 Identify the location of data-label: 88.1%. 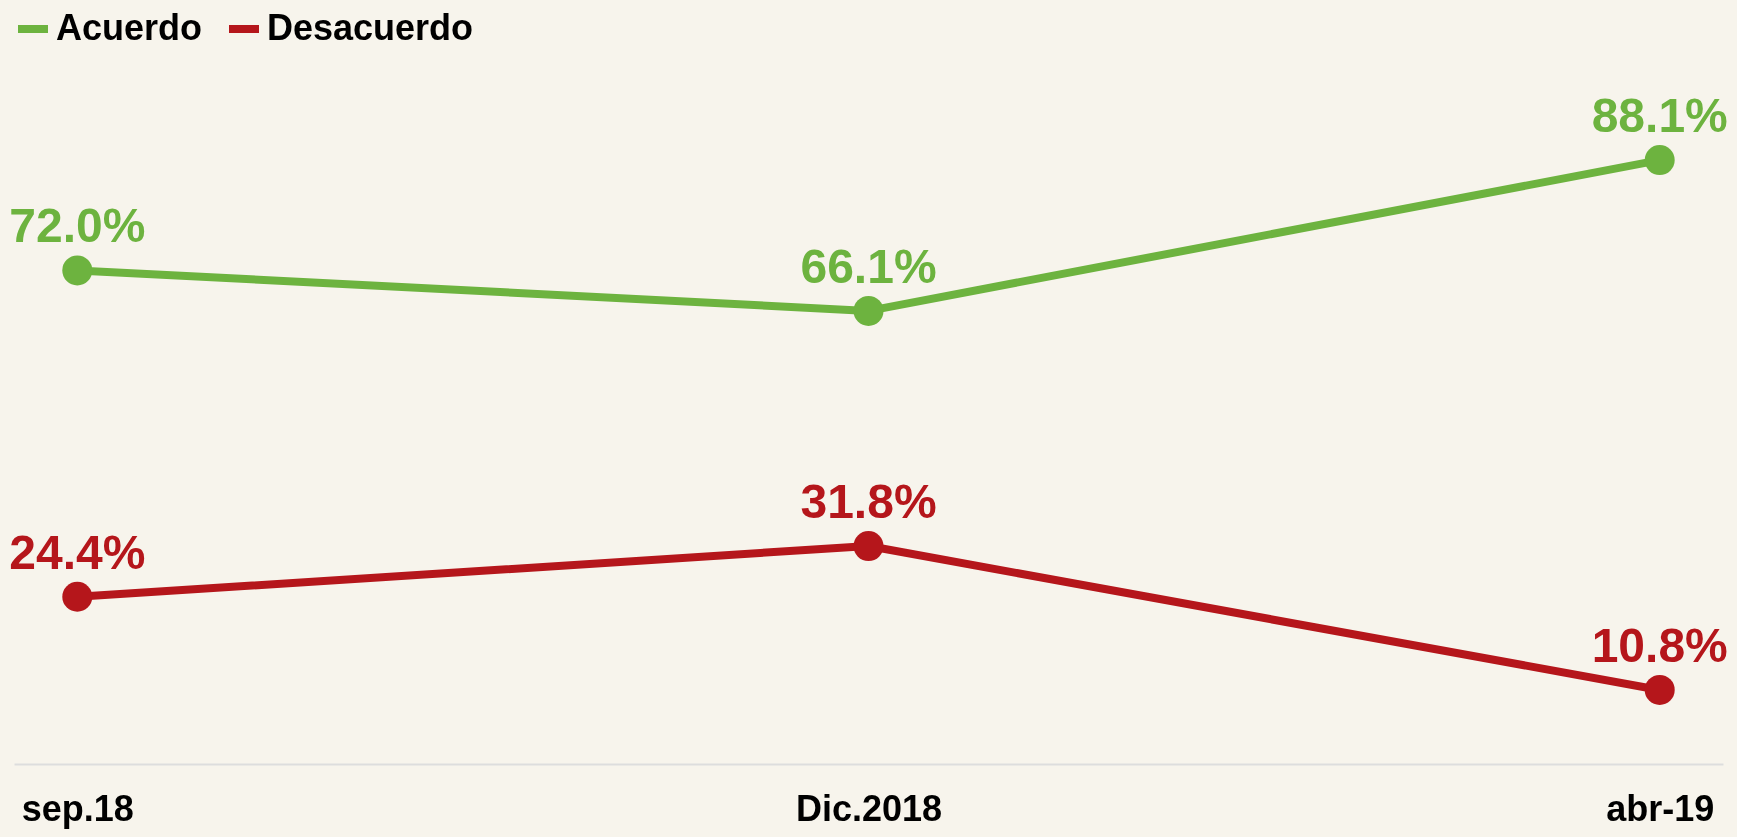
(1659, 116).